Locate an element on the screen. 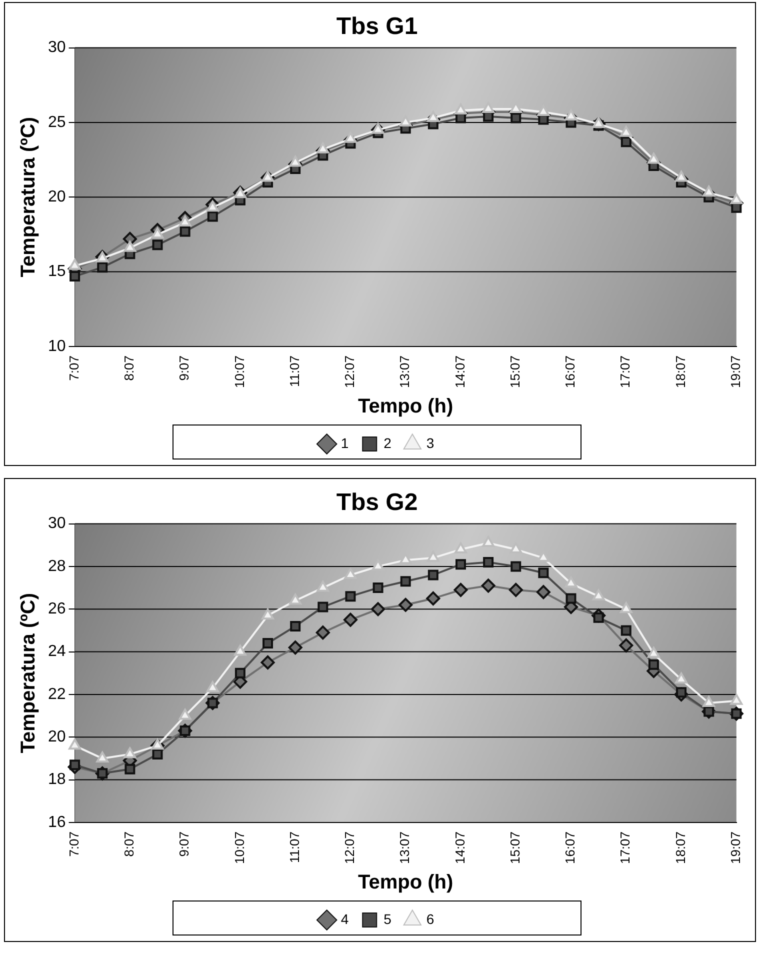 The image size is (764, 962). legend-label: 1 is located at coordinates (344, 442).